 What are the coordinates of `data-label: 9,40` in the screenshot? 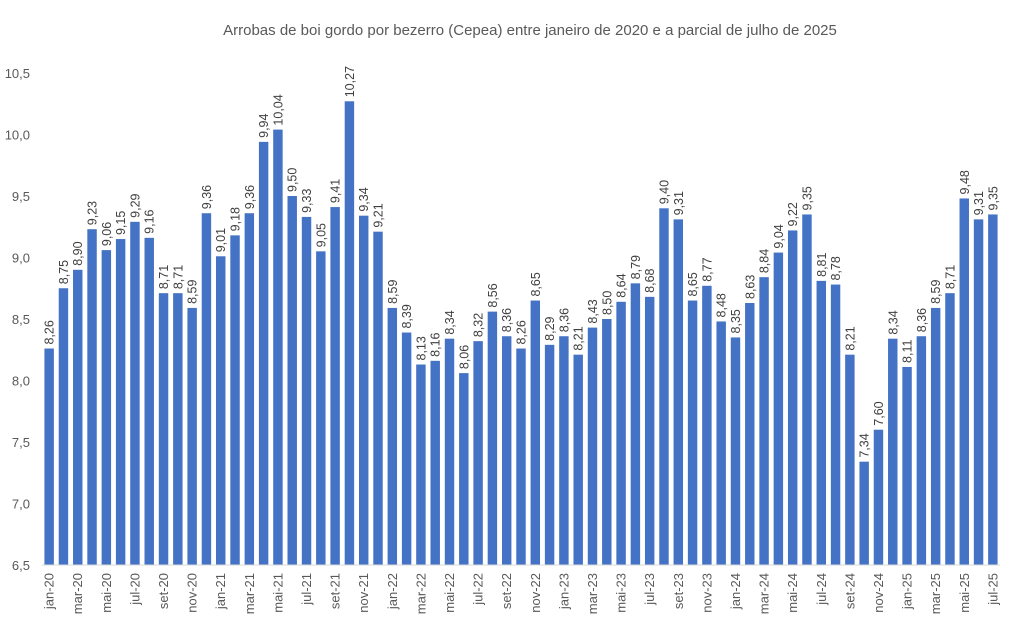 It's located at (664, 192).